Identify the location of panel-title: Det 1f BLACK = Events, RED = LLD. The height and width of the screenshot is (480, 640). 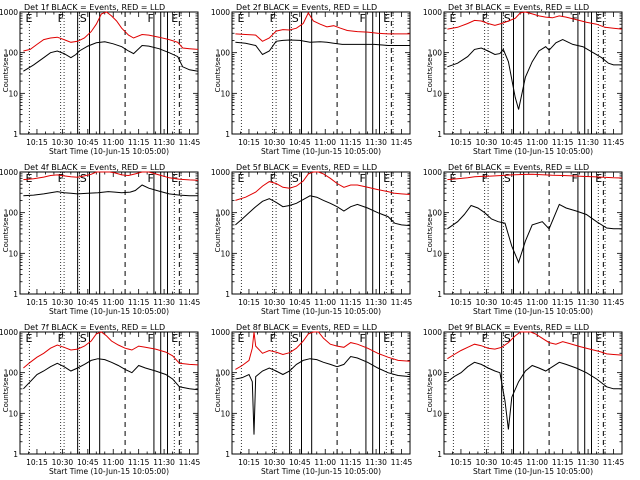
(94, 7).